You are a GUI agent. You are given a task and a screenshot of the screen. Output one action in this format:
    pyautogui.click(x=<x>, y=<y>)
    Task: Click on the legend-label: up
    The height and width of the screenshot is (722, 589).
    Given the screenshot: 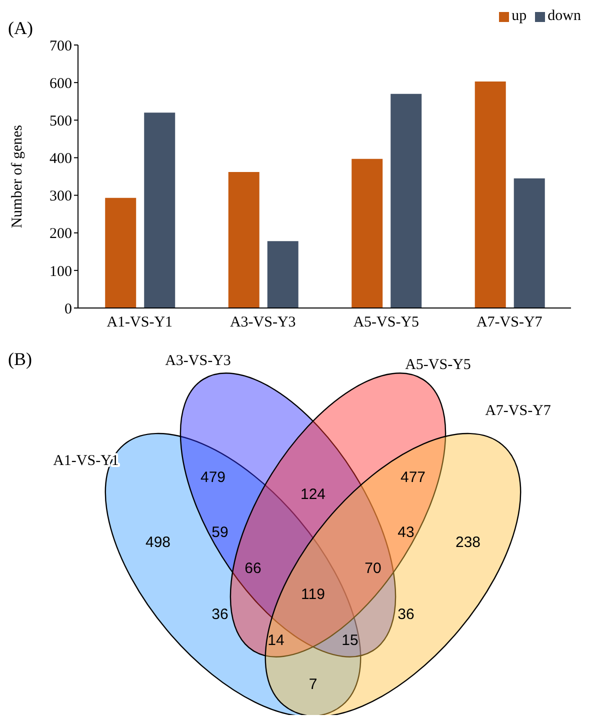 What is the action you would take?
    pyautogui.click(x=519, y=16)
    